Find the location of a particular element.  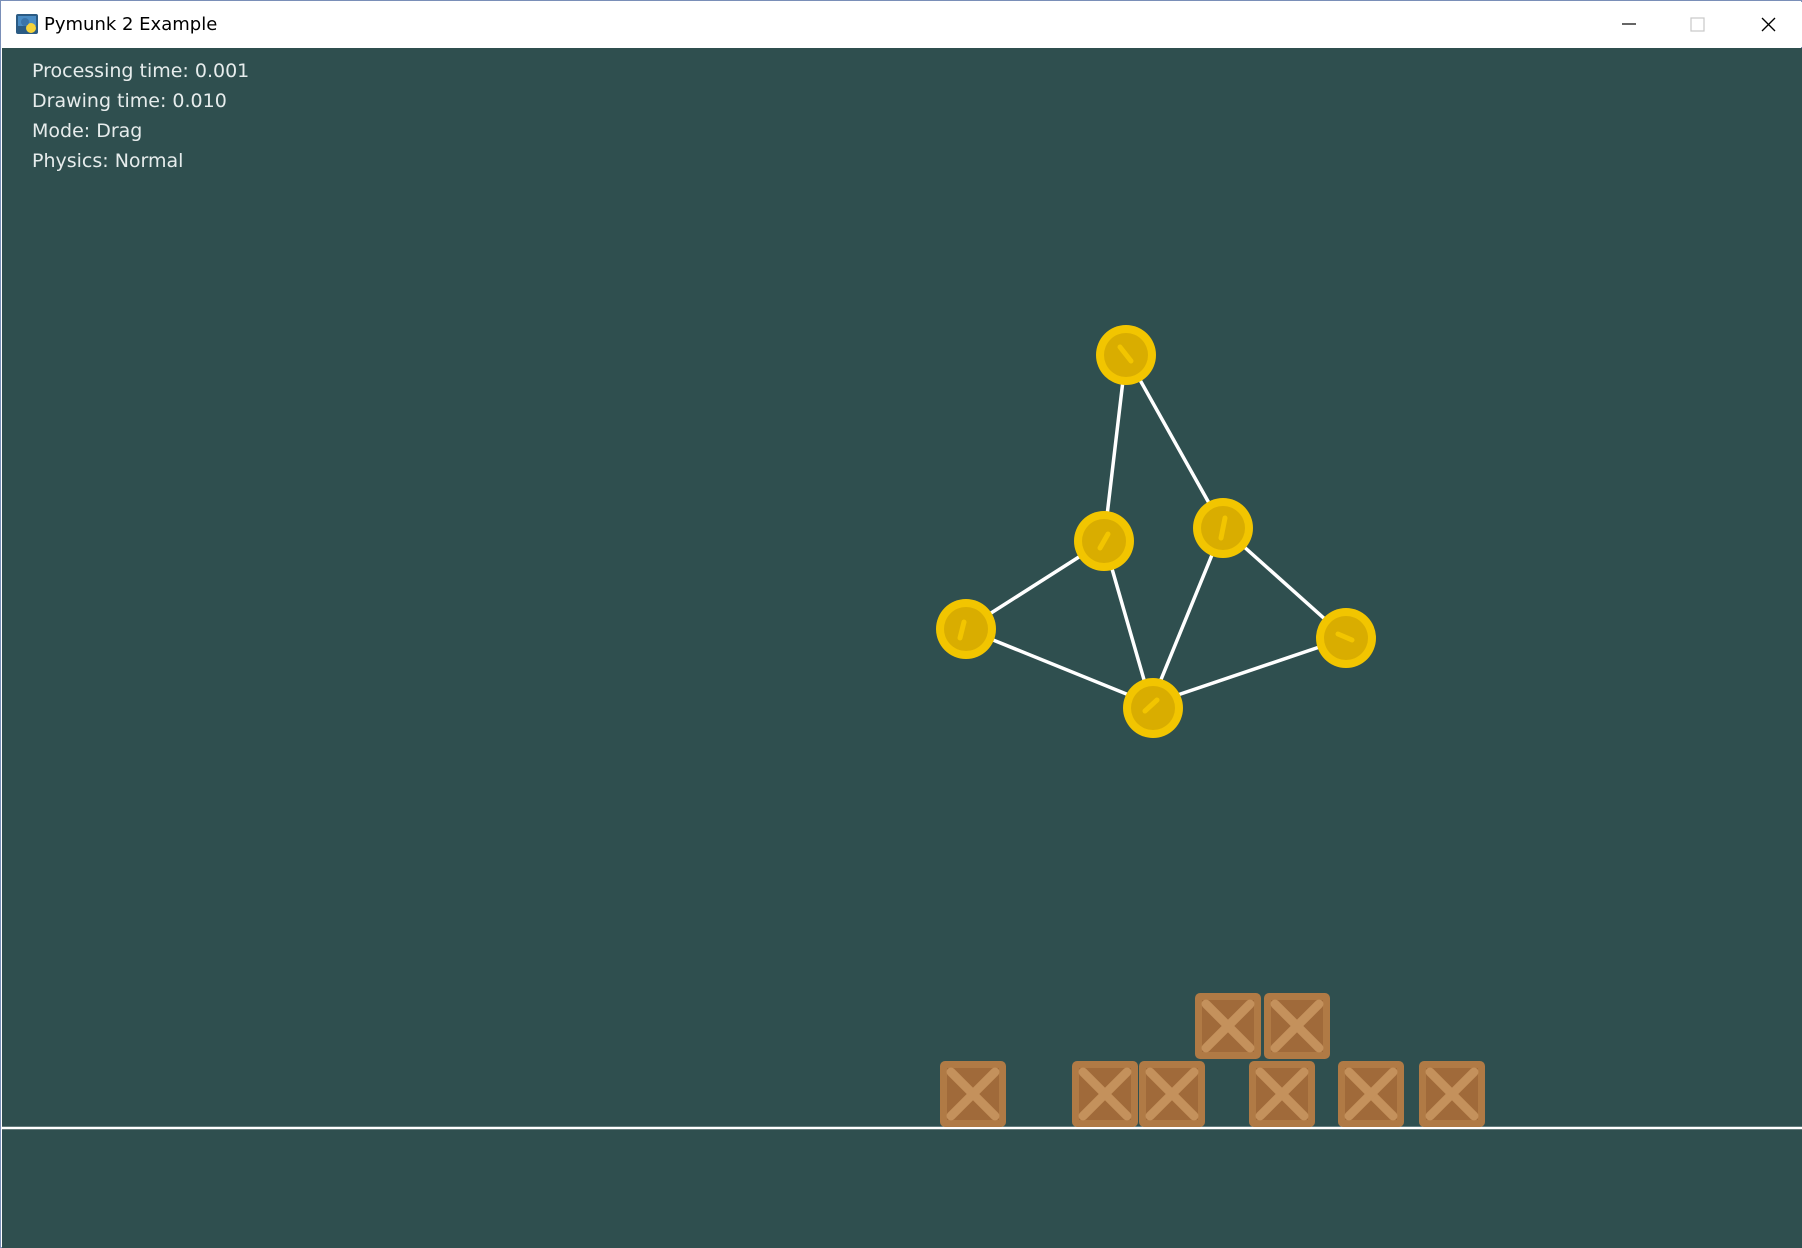

constraint-lines is located at coordinates (1156, 529).